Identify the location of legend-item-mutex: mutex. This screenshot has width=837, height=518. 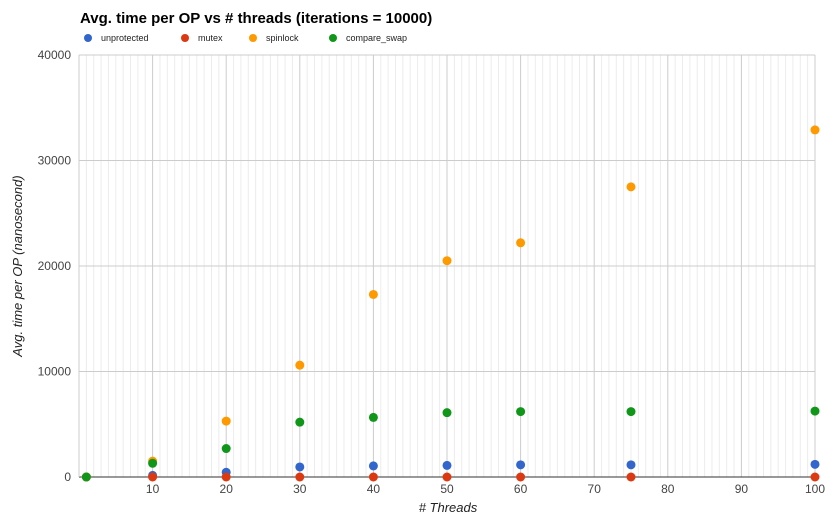
(215, 38).